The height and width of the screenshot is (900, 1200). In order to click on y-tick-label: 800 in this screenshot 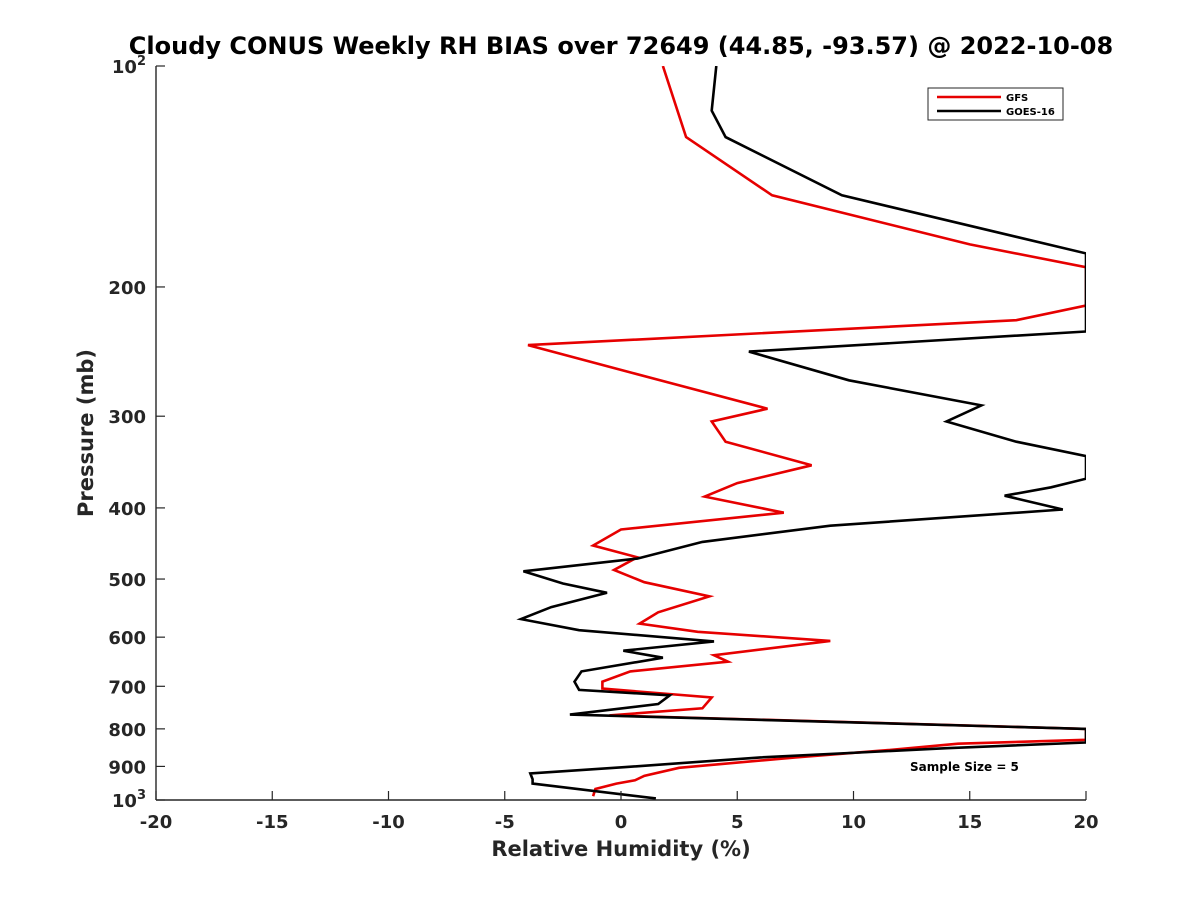, I will do `click(127, 730)`.